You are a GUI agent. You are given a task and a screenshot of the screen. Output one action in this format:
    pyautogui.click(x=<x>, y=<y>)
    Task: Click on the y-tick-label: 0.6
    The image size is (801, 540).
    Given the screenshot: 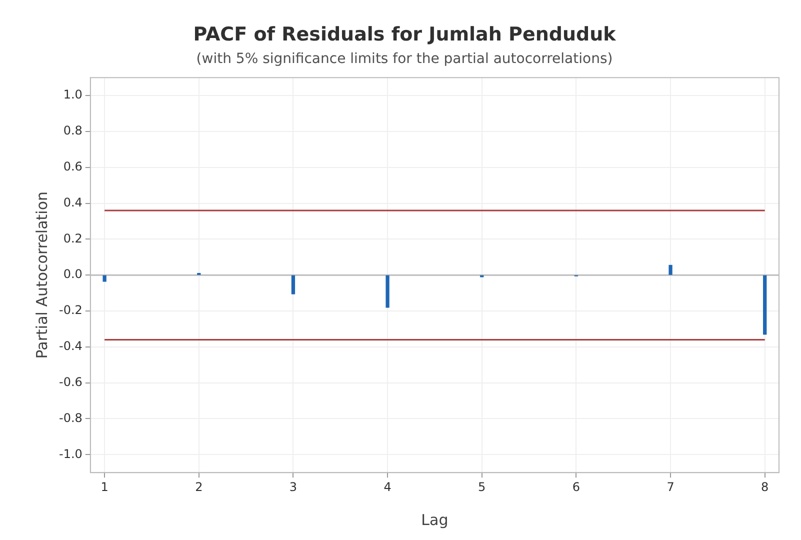 What is the action you would take?
    pyautogui.click(x=72, y=167)
    